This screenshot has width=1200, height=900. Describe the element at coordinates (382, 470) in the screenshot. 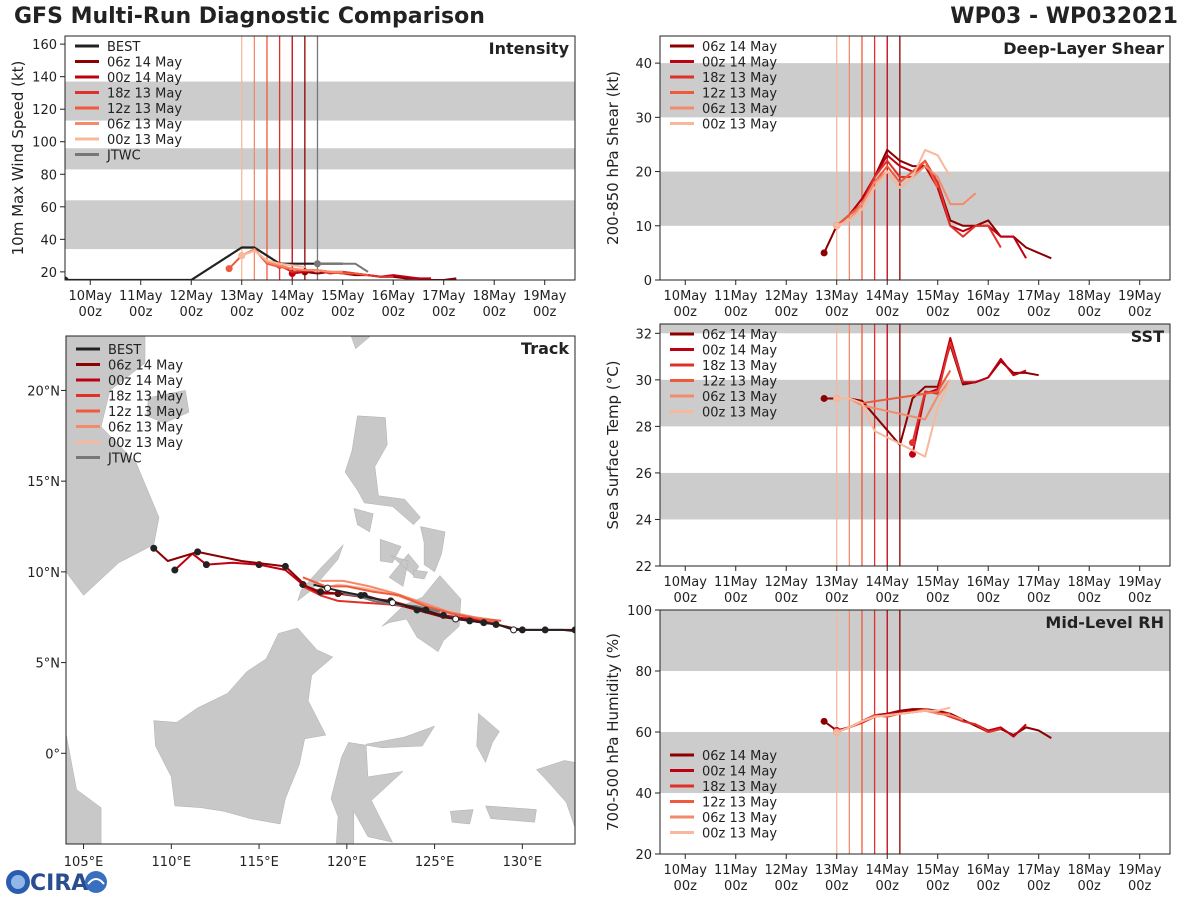

I see `landmass-luzon` at that location.